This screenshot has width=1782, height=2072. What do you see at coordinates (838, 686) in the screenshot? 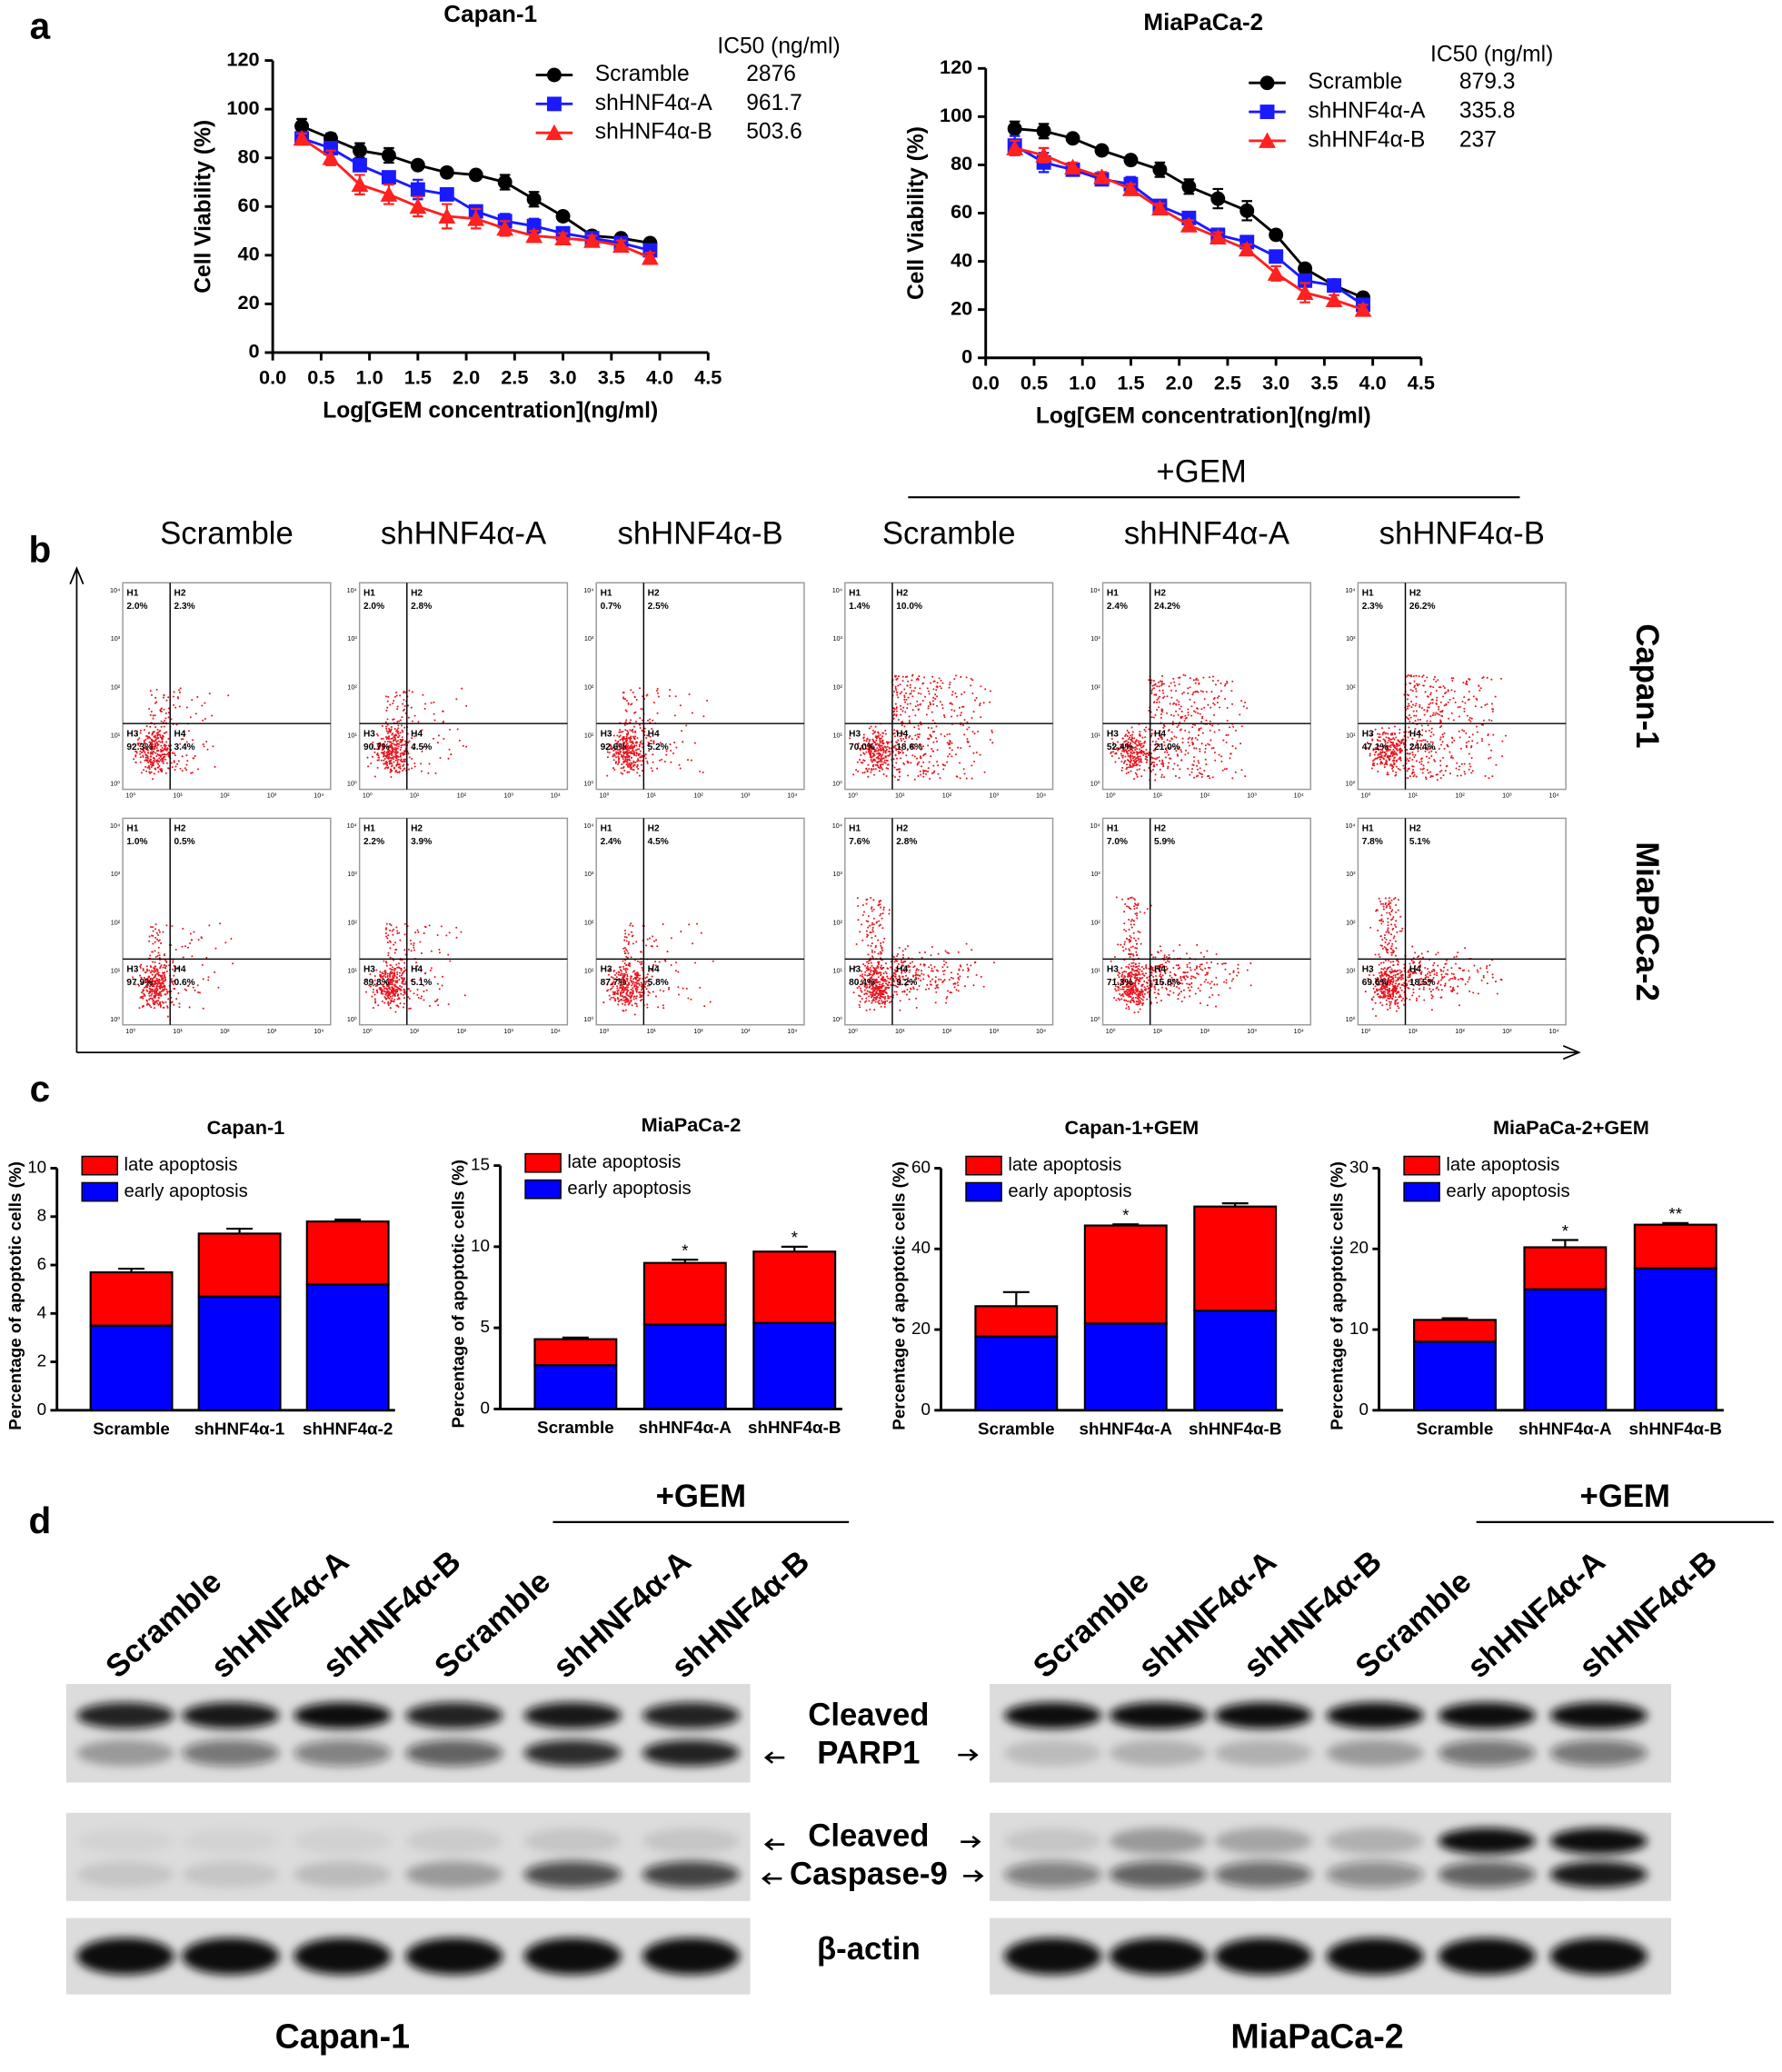
I see `axis-tick: 10²` at bounding box center [838, 686].